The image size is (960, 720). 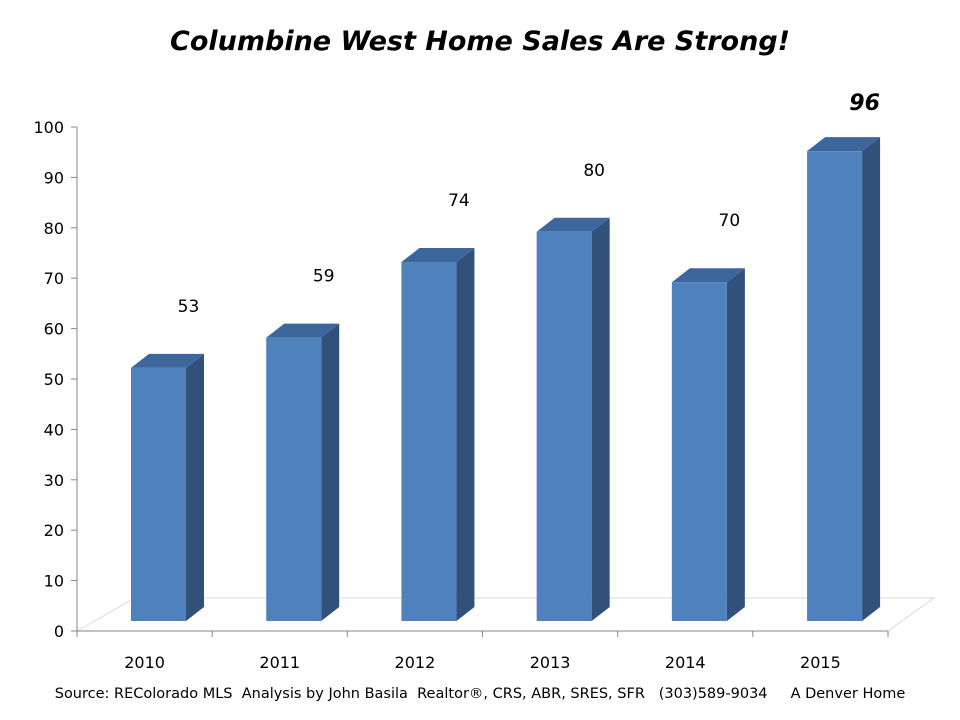 I want to click on y-tick-label: 80, so click(x=54, y=228).